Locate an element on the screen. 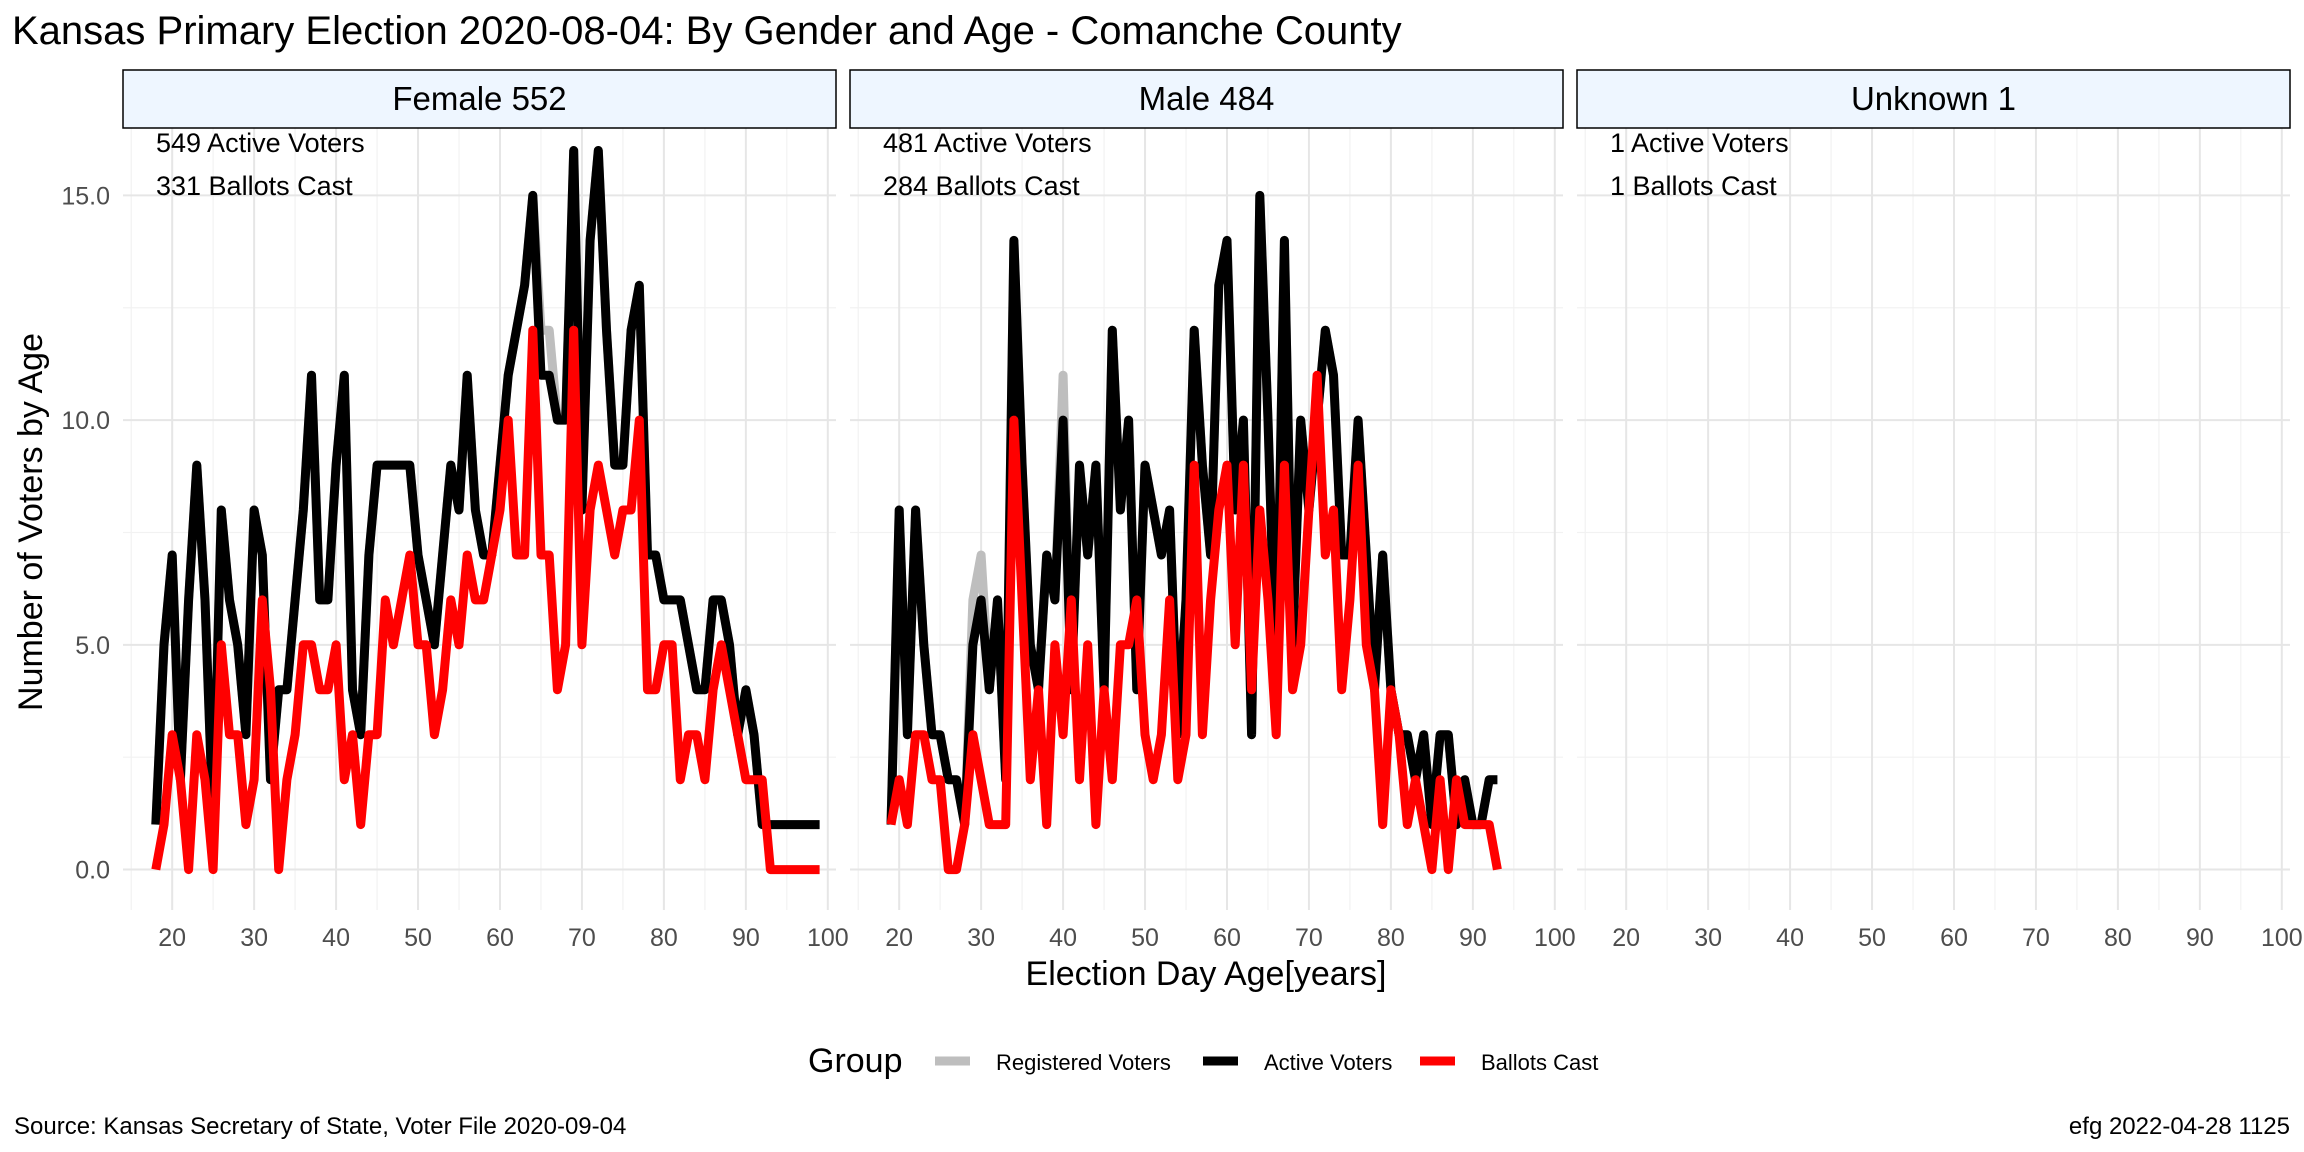 Image resolution: width=2304 pixels, height=1152 pixels. y-tick-label: 15.0 is located at coordinates (85, 196).